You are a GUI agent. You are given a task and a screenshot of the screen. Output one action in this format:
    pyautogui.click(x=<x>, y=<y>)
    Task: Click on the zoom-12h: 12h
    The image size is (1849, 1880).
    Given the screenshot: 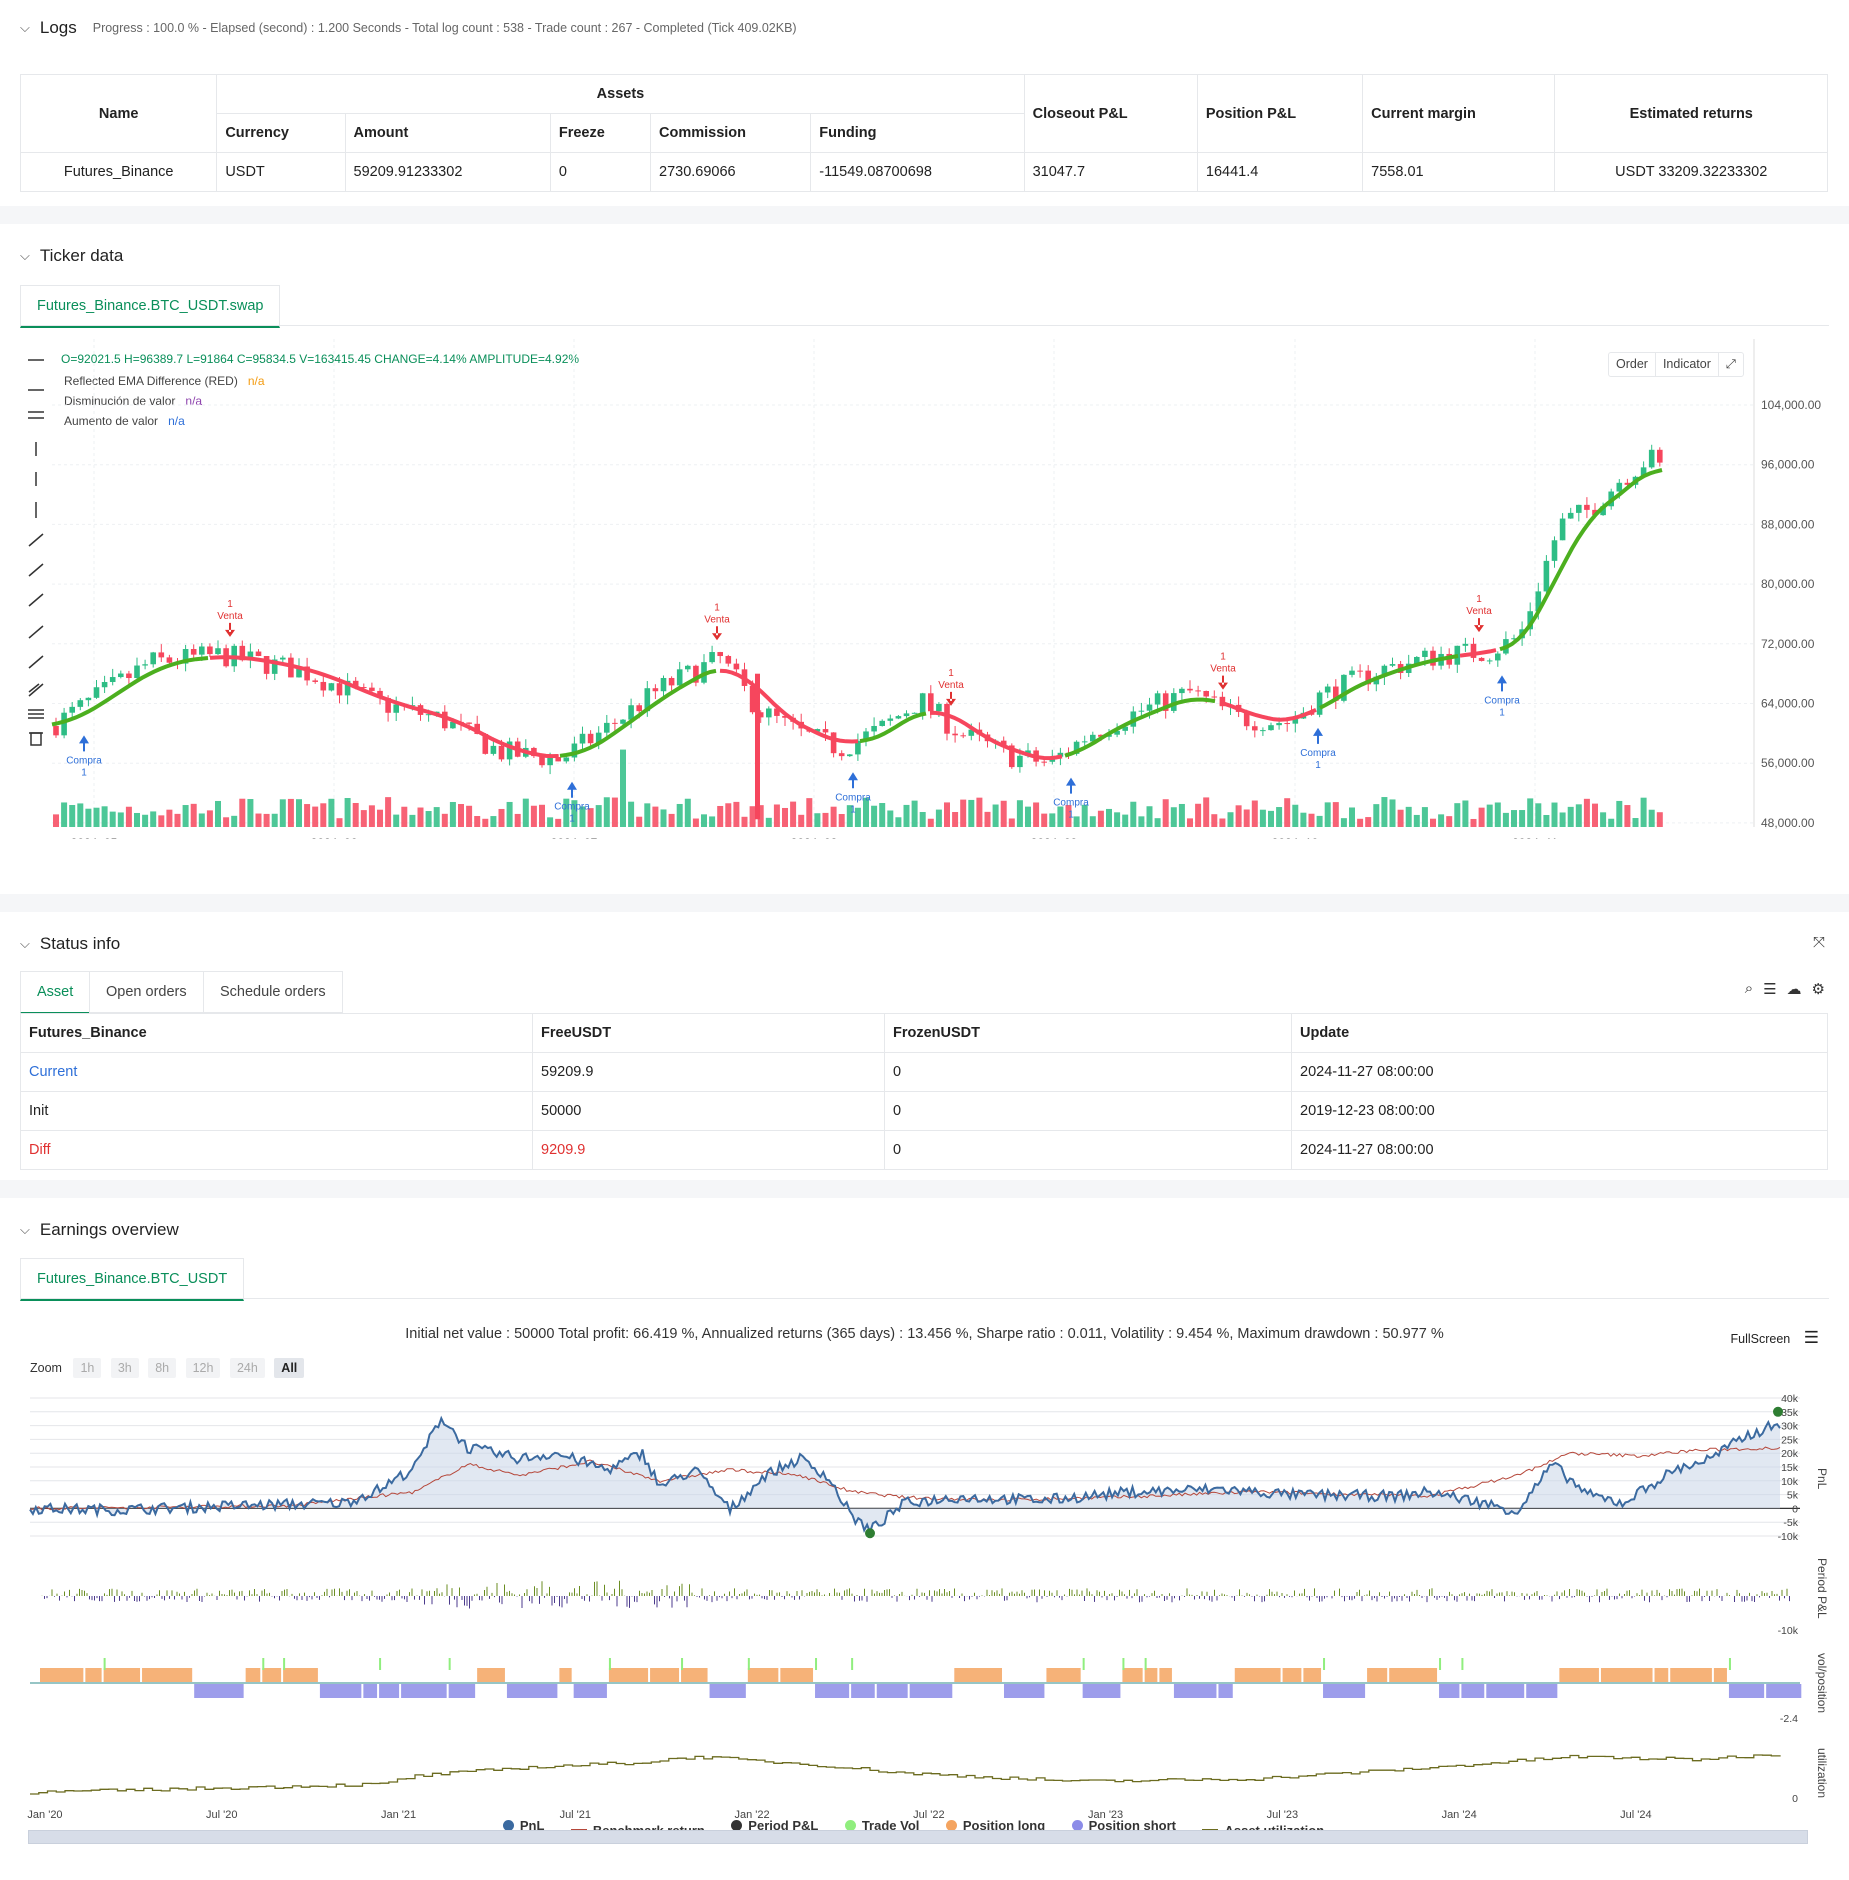 What is the action you would take?
    pyautogui.click(x=203, y=1368)
    